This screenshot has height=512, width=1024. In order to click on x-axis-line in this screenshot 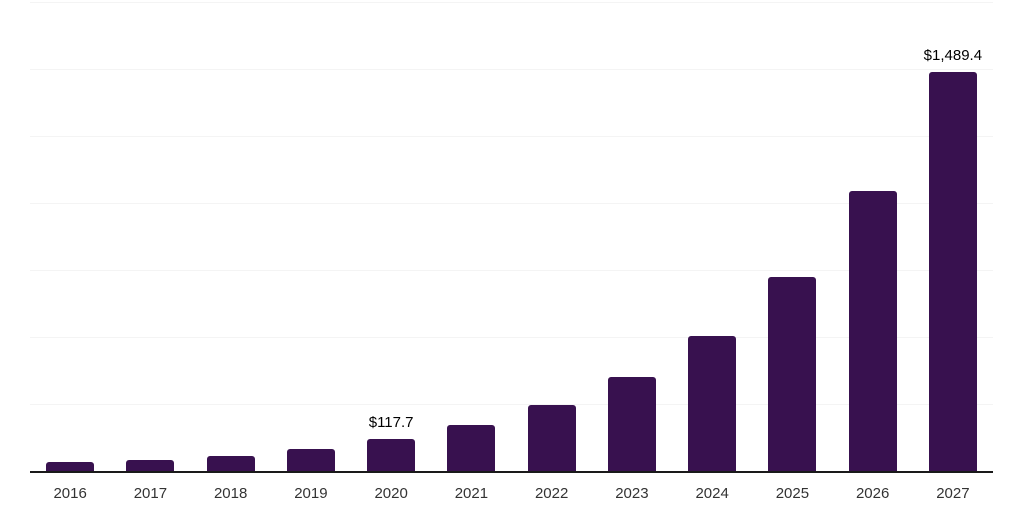, I will do `click(511, 472)`.